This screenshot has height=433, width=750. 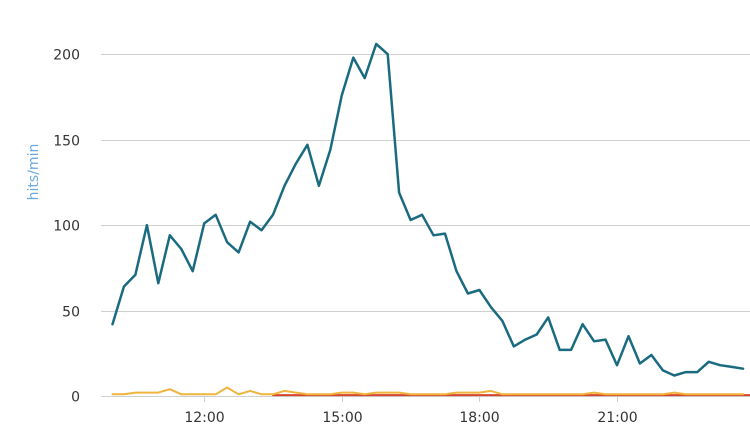 I want to click on x-tick-label: 15:00, so click(x=342, y=418).